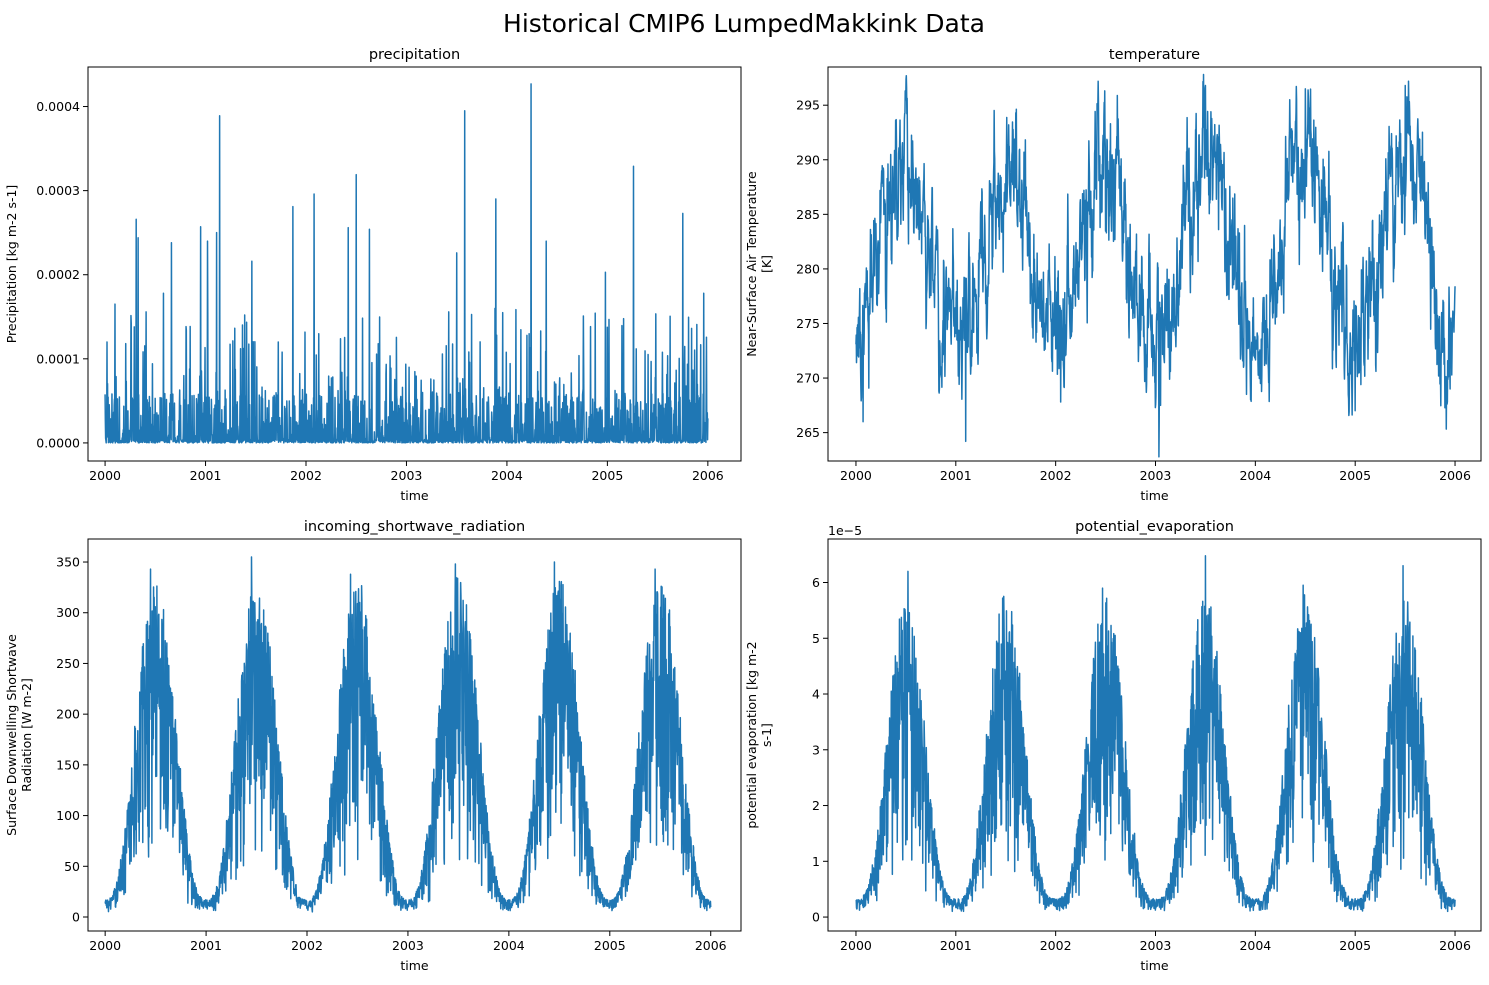  Describe the element at coordinates (1154, 527) in the screenshot. I see `subplot-title: potential_evaporation` at that location.